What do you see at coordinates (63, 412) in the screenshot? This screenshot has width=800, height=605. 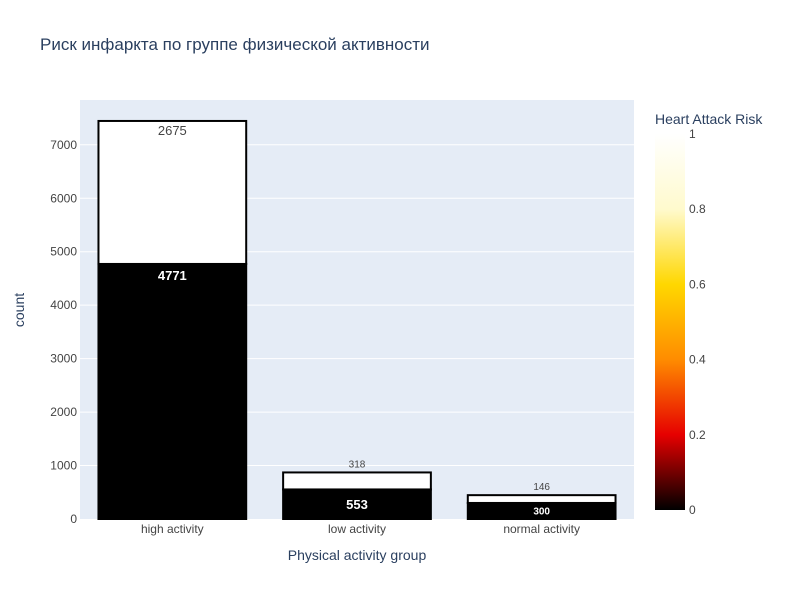 I see `y-tick-label: 2000` at bounding box center [63, 412].